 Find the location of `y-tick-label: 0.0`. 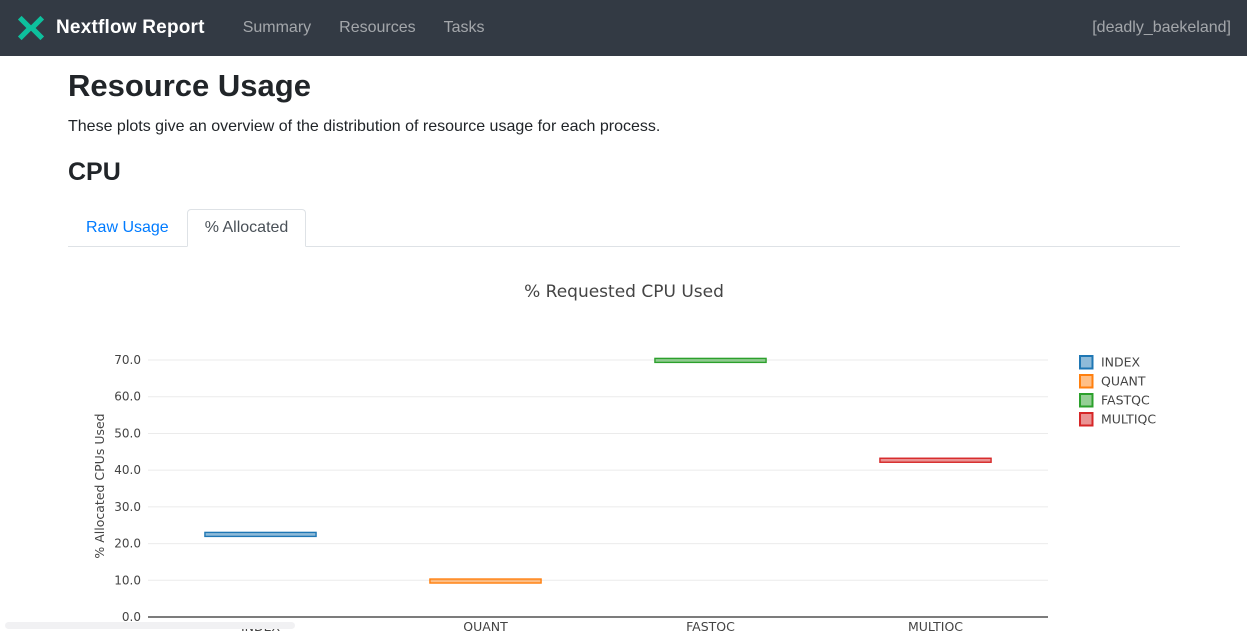

y-tick-label: 0.0 is located at coordinates (131, 617).